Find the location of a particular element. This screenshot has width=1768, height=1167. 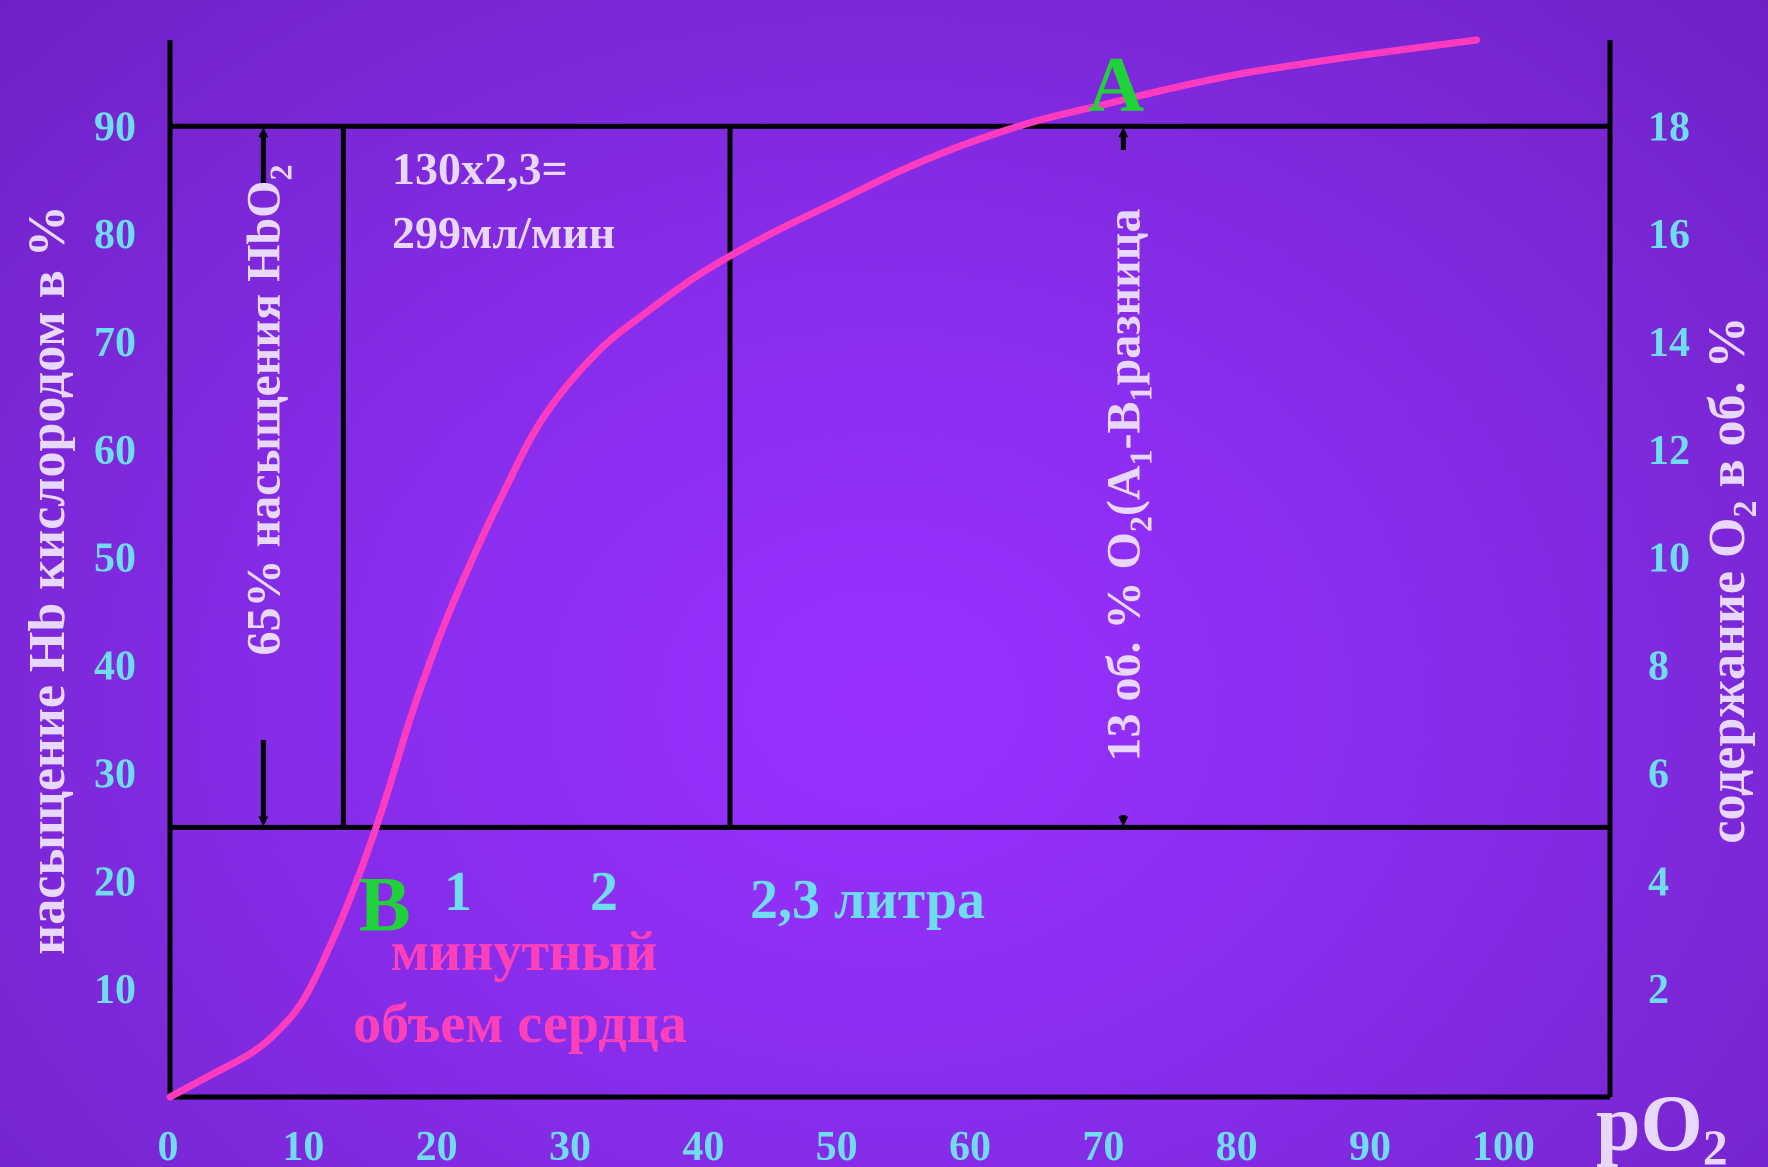

x-tick-label: 70 is located at coordinates (1103, 1145).